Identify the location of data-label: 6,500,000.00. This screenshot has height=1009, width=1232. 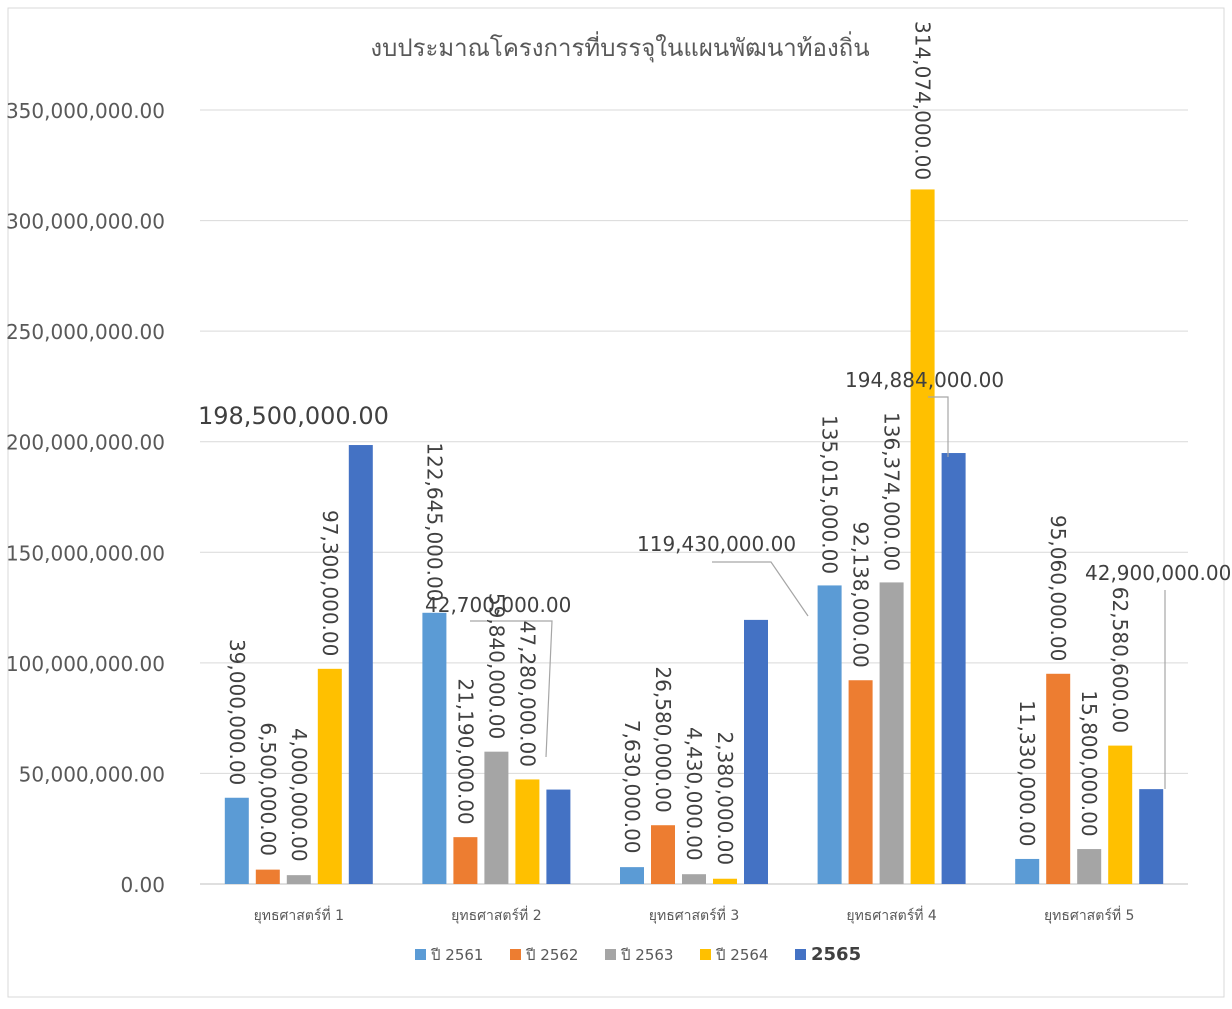
(268, 789).